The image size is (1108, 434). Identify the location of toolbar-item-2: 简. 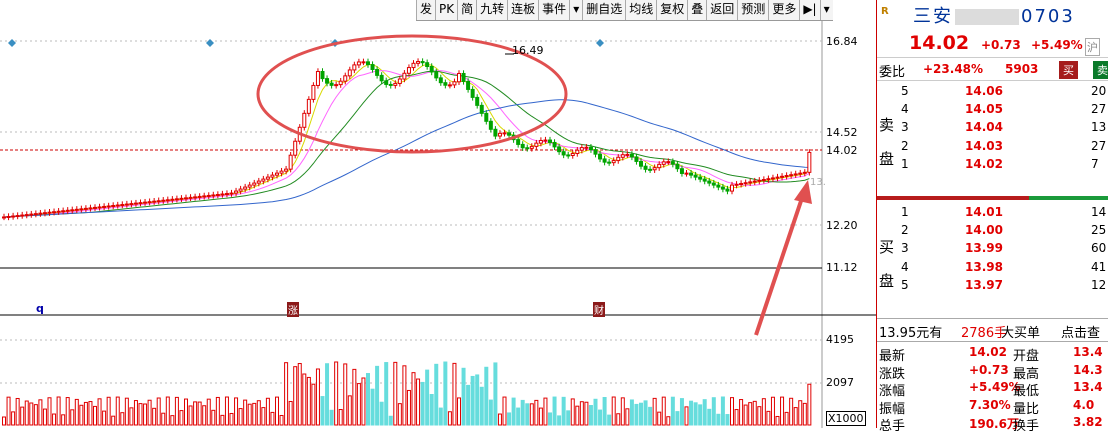
(467, 10).